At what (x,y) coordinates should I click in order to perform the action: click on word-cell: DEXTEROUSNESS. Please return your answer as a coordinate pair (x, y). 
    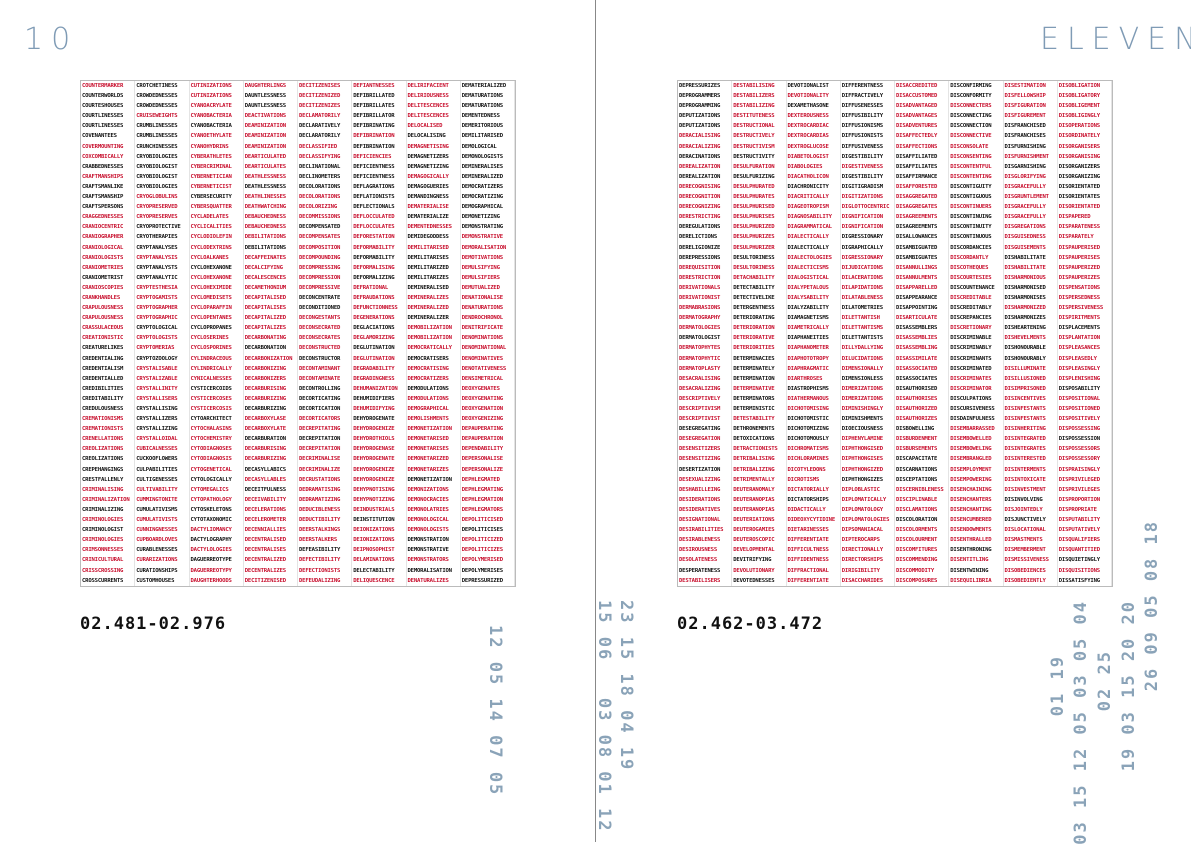
    Looking at the image, I should click on (814, 116).